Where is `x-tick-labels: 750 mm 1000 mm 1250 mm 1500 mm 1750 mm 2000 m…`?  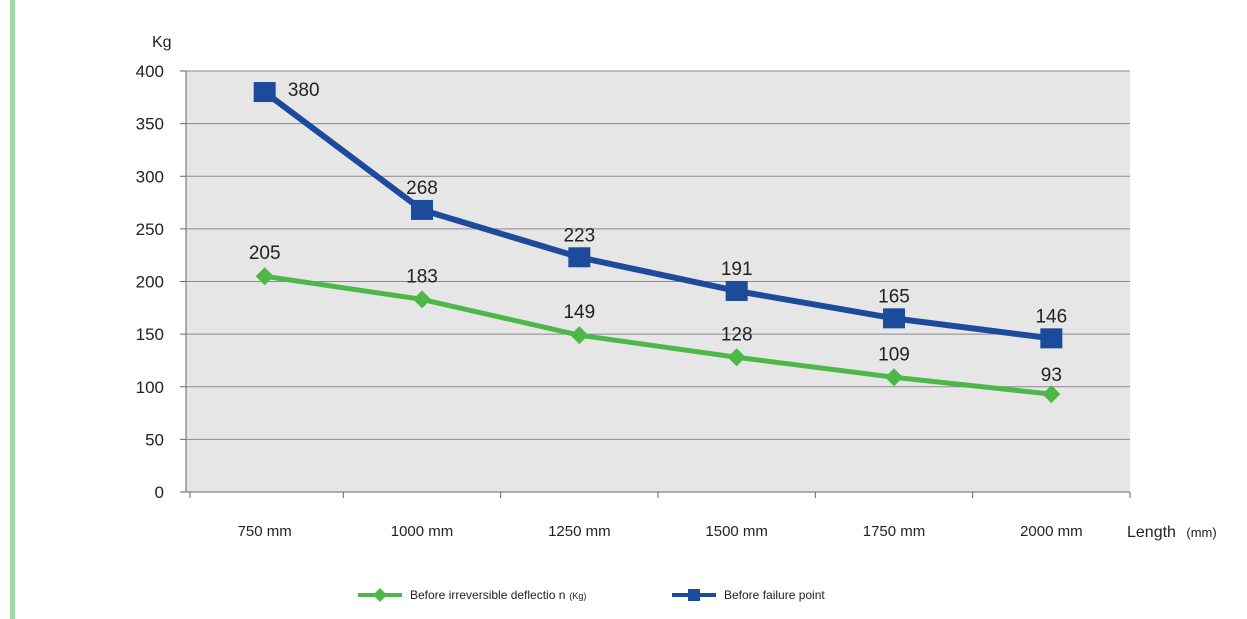 x-tick-labels: 750 mm 1000 mm 1250 mm 1500 mm 1750 mm 2000 m… is located at coordinates (660, 531).